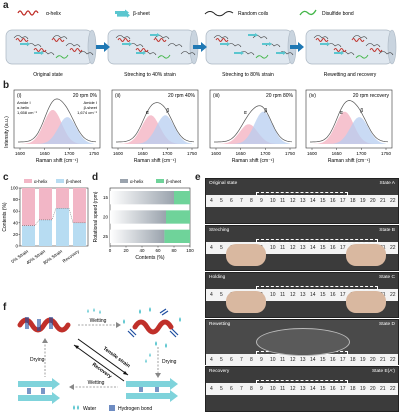  I want to click on panel-b-ylabel: Intensity (a.u.), so click(7, 132).